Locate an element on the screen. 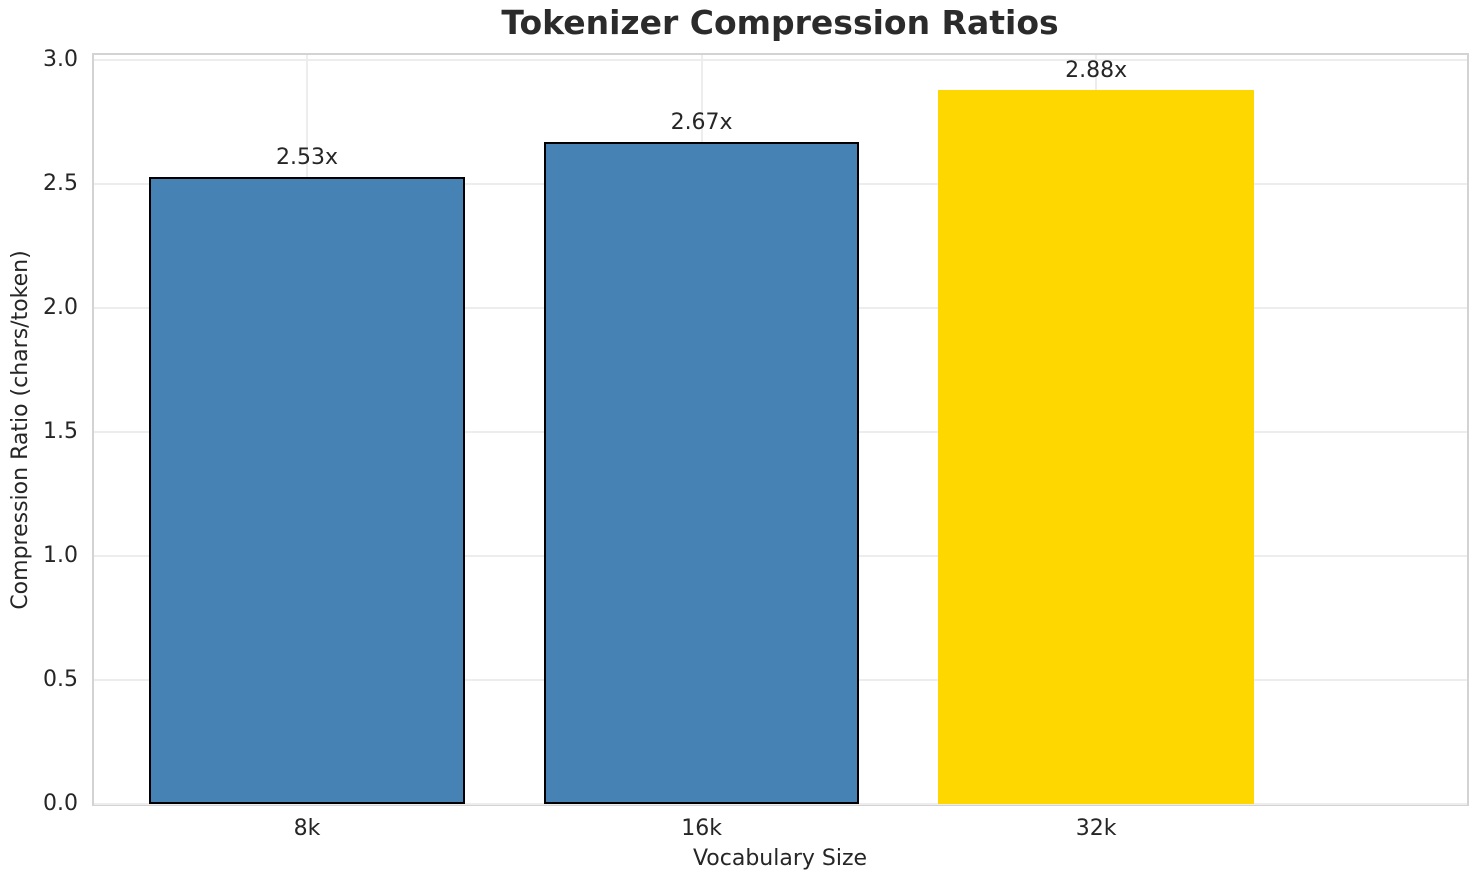 Image resolution: width=1484 pixels, height=885 pixels. y-tick-label: 1.0 is located at coordinates (60, 555).